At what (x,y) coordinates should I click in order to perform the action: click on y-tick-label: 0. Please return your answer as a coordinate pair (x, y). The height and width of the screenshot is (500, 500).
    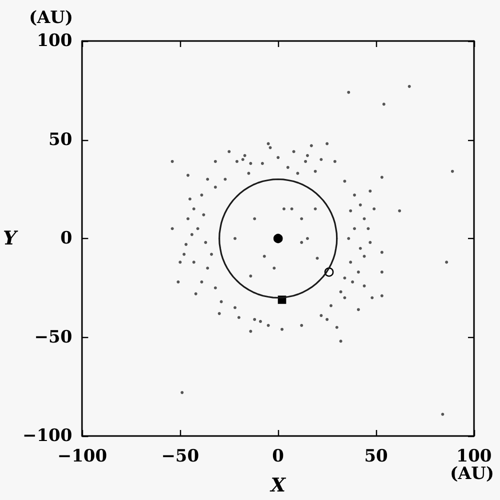
    Looking at the image, I should click on (66, 238).